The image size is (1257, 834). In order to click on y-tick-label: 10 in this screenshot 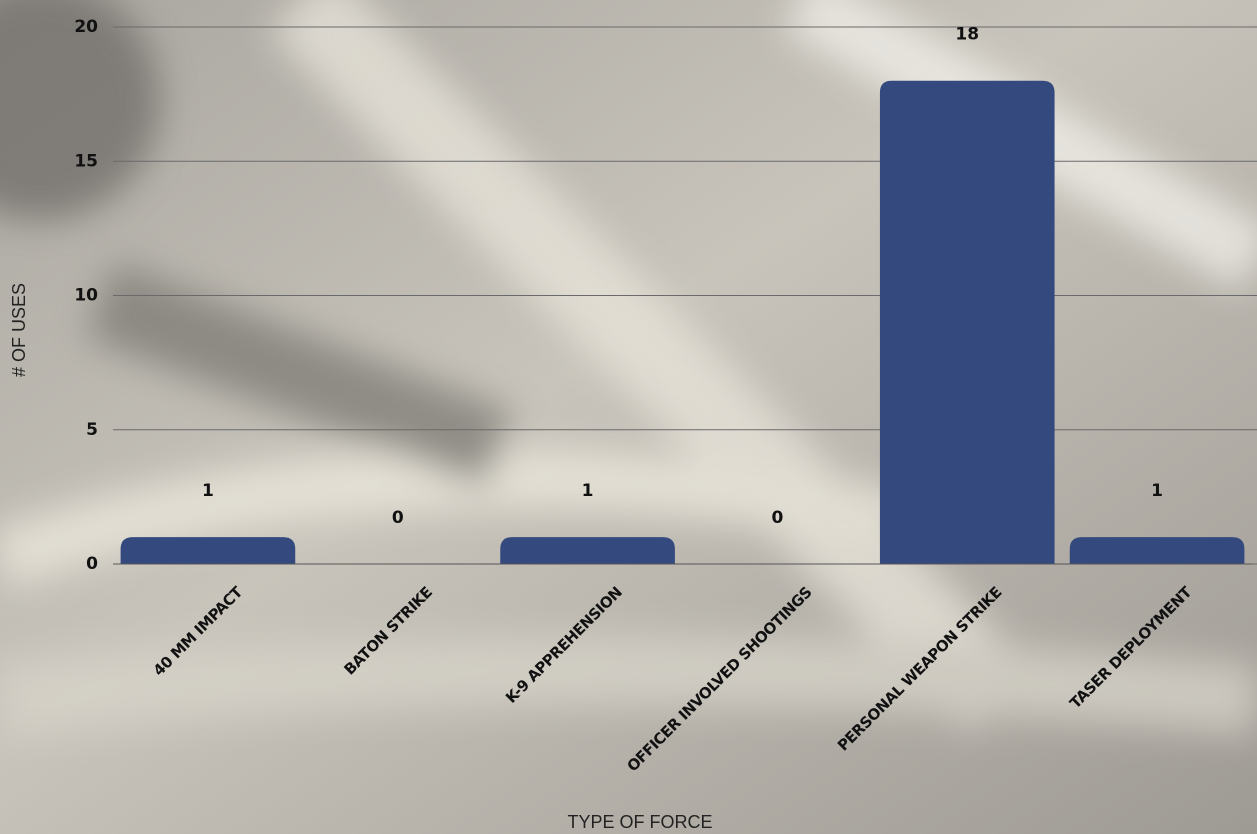, I will do `click(86, 296)`.